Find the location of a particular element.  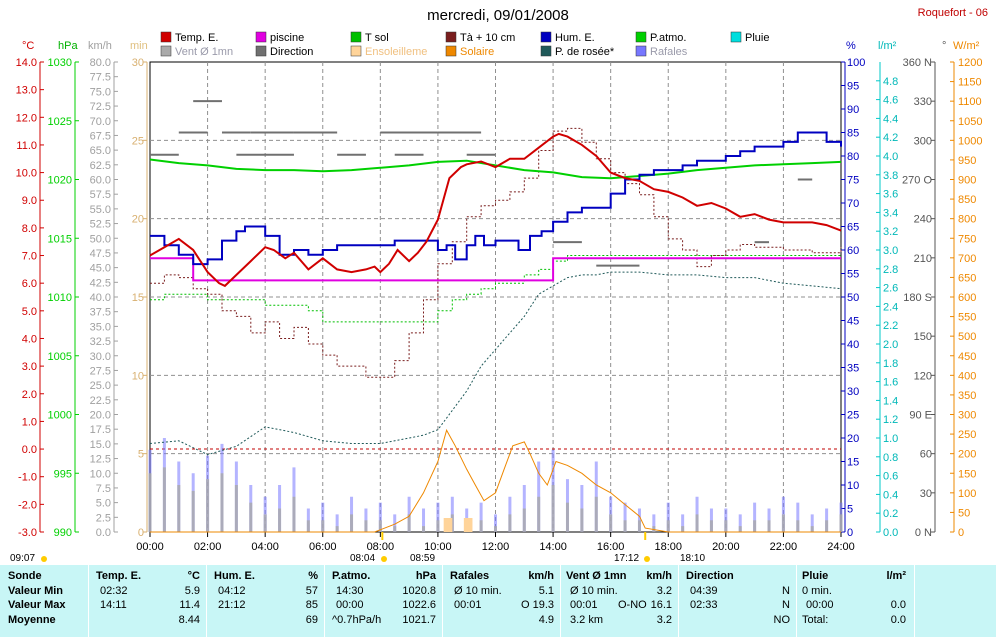

direction-max-value: N is located at coordinates (786, 605).